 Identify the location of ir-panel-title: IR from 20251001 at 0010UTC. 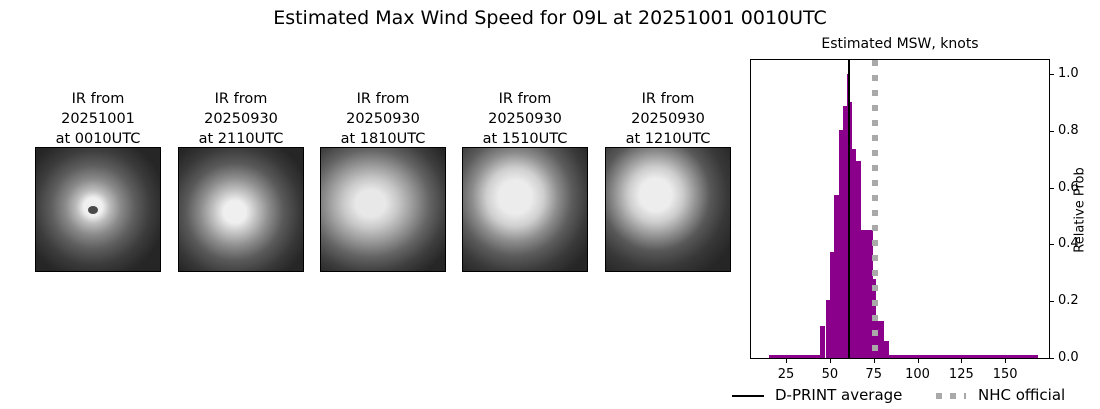
(98, 119).